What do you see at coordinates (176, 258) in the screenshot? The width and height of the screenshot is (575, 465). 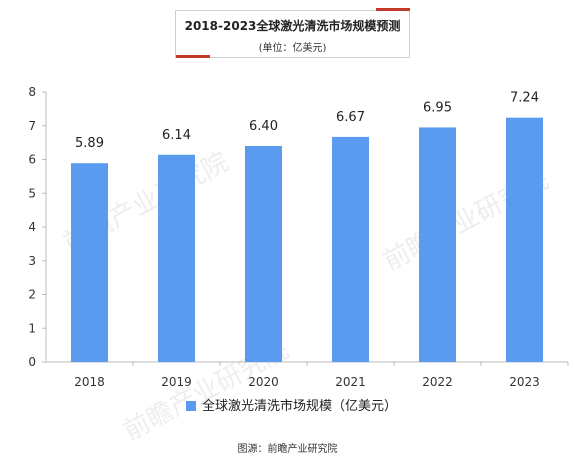 I see `bar-2019` at bounding box center [176, 258].